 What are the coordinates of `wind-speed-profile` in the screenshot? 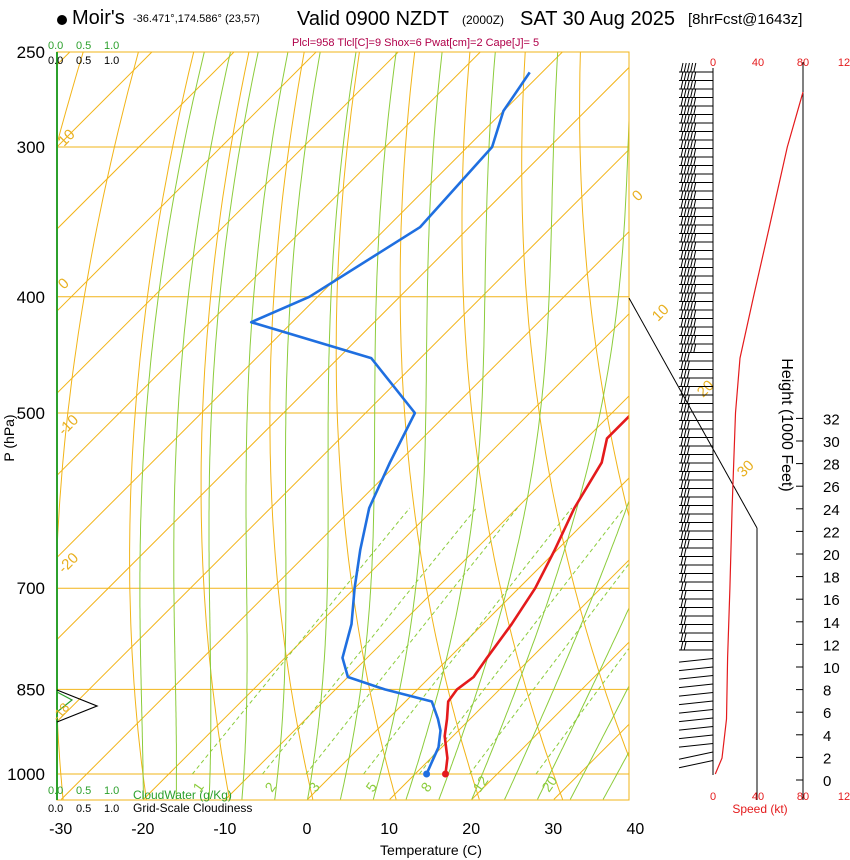 It's located at (759, 433).